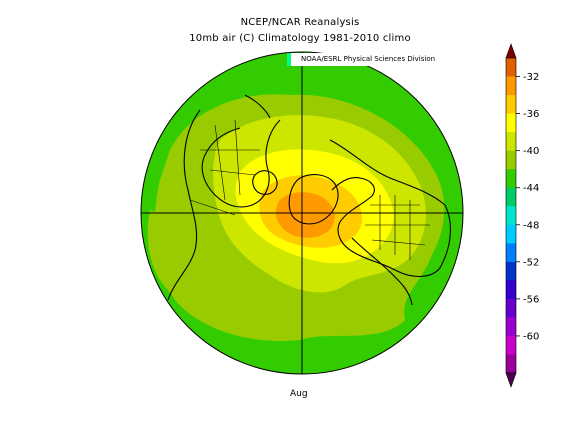  Describe the element at coordinates (397, 227) in the screenshot. I see `border-lines-na` at that location.